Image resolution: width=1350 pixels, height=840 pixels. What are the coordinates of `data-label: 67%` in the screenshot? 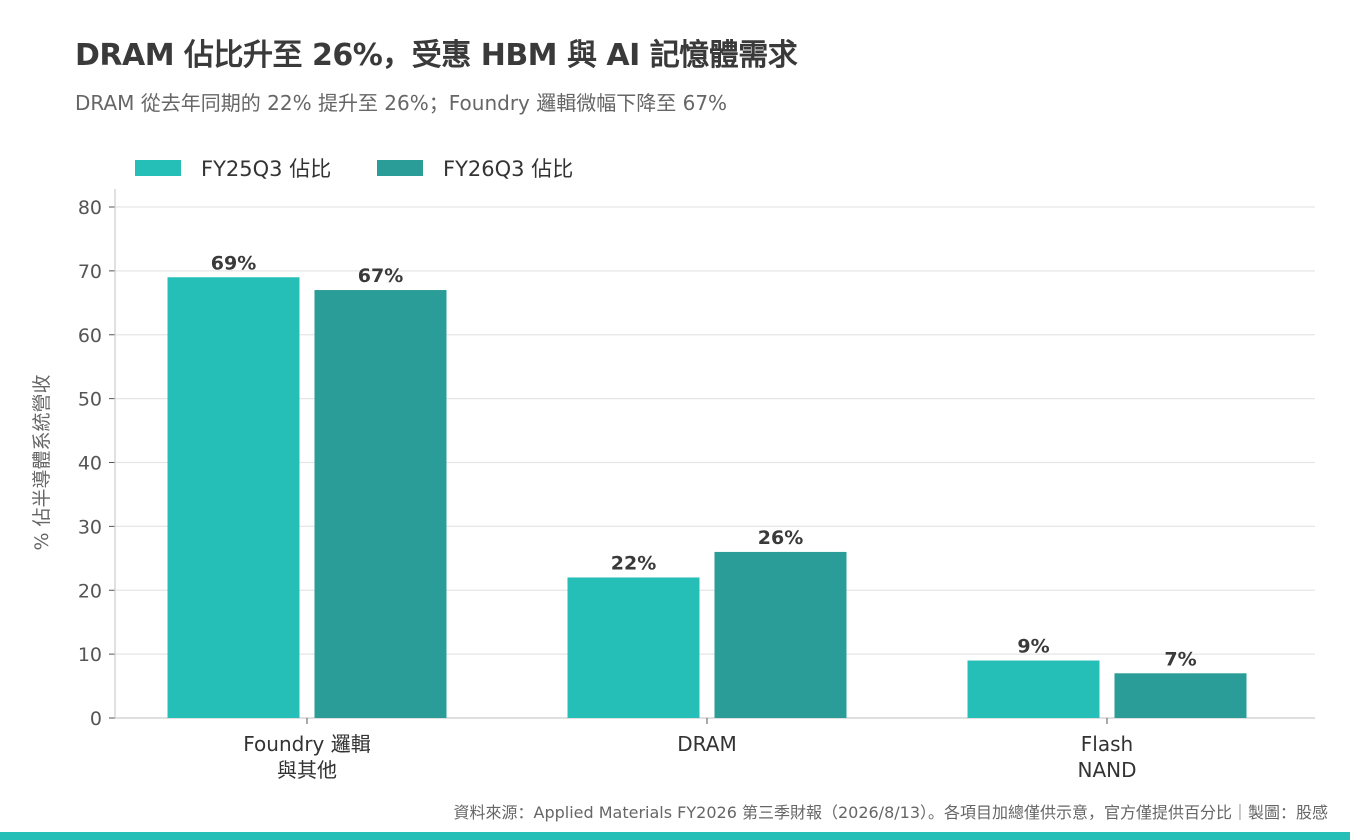 It's located at (380, 276).